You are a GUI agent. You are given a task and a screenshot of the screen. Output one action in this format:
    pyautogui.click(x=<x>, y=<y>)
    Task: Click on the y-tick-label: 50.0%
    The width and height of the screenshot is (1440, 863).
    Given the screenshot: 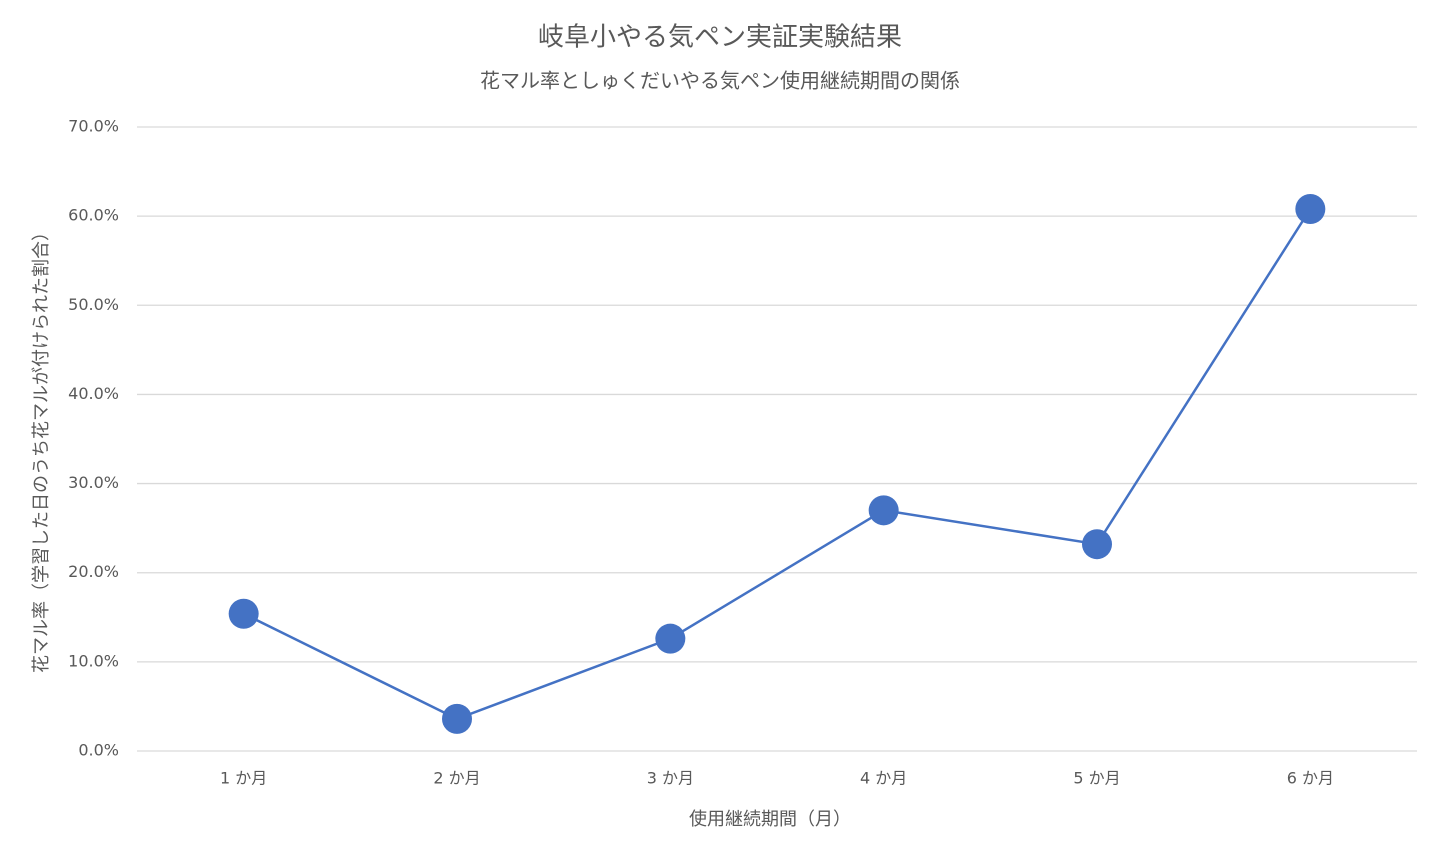 What is the action you would take?
    pyautogui.click(x=93, y=304)
    